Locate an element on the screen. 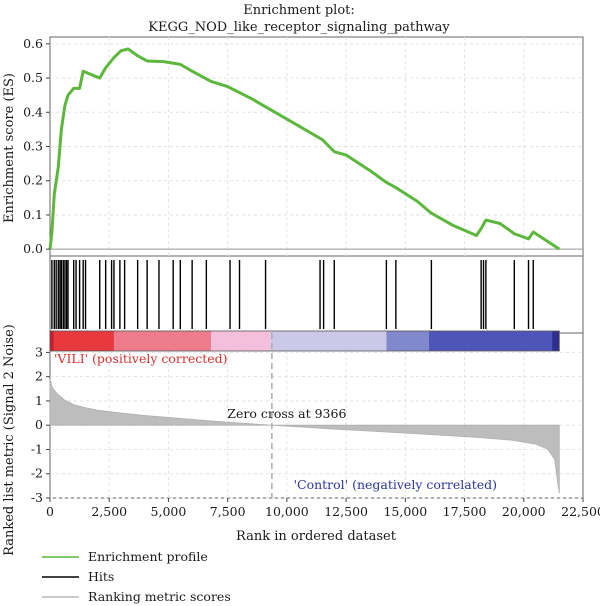 Image resolution: width=600 pixels, height=606 pixels. x-tick-label: 17,500 is located at coordinates (465, 511).